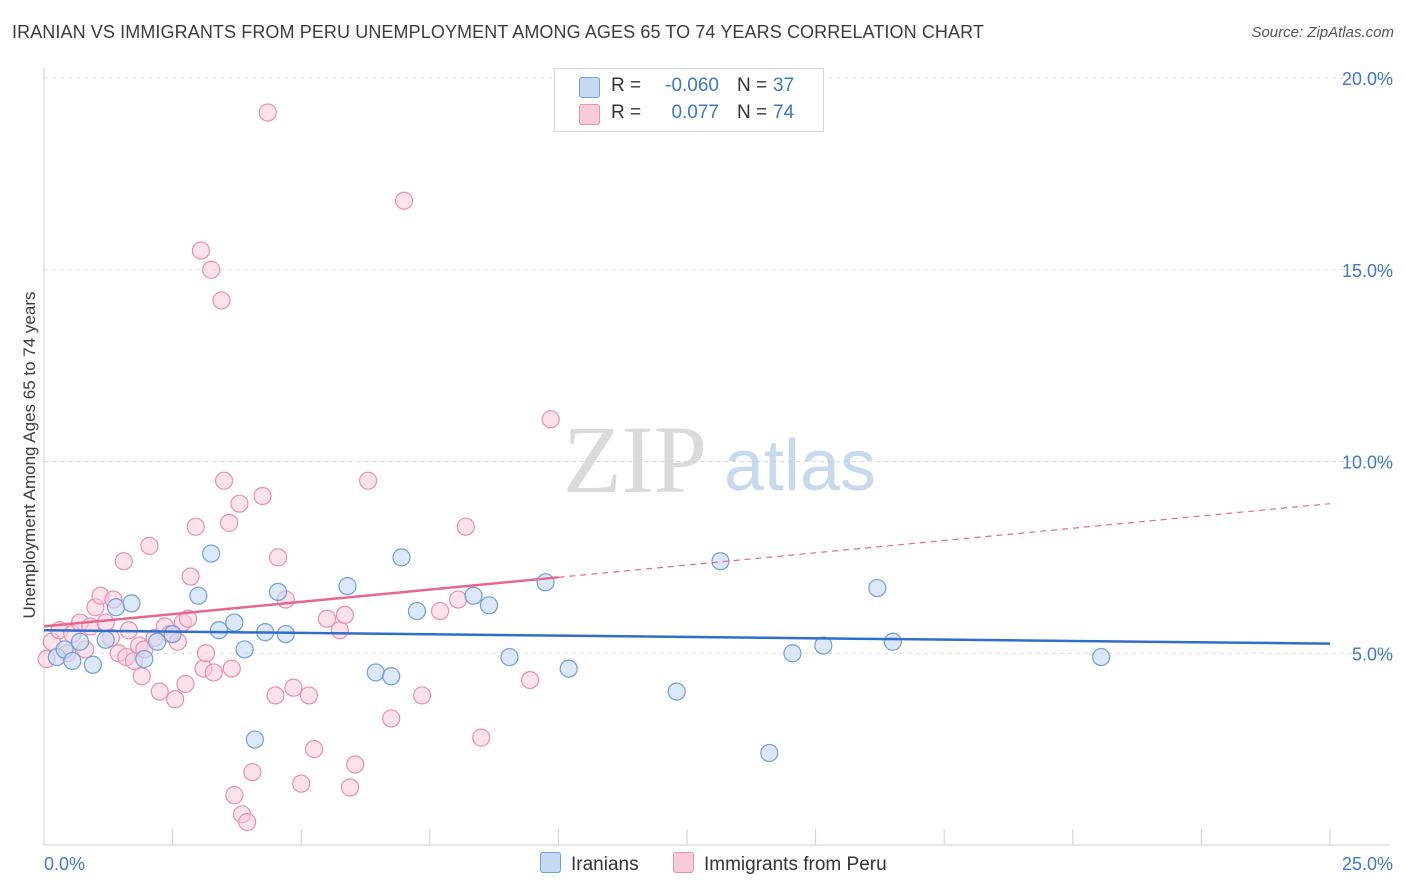  Describe the element at coordinates (795, 864) in the screenshot. I see `bottom-legend-label-peru: Immigrants from Peru` at that location.